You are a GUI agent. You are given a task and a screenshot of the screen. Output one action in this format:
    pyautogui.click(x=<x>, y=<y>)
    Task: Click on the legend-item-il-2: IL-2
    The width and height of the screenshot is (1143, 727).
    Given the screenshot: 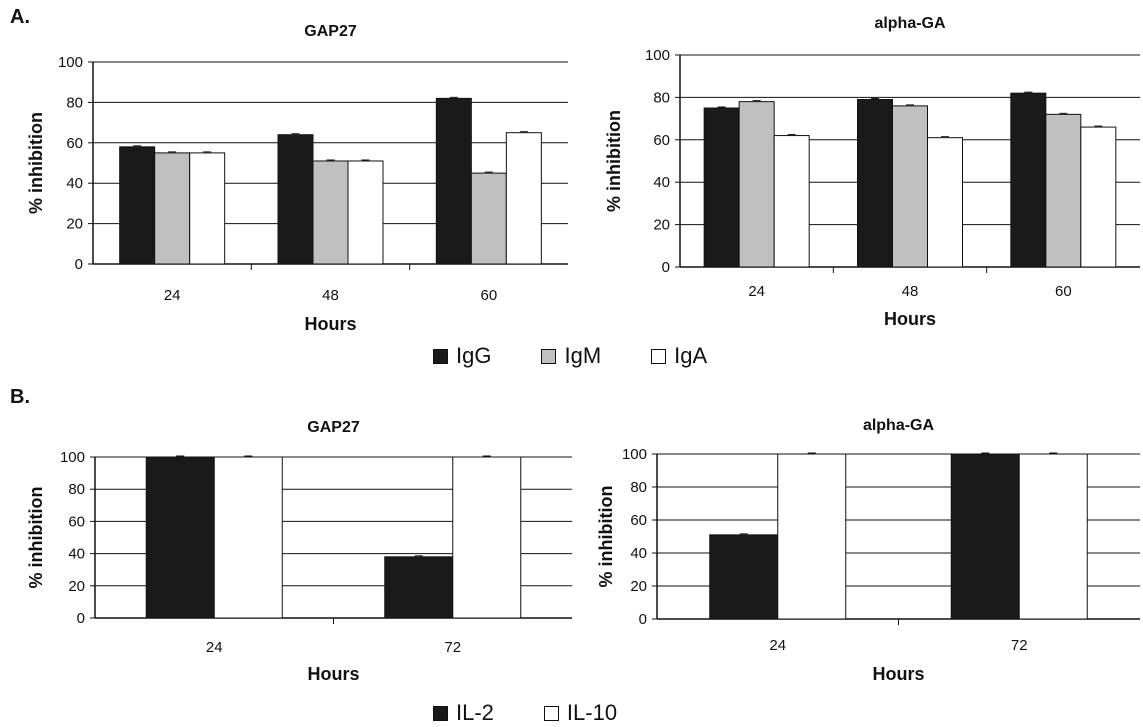 What is the action you would take?
    pyautogui.click(x=463, y=713)
    